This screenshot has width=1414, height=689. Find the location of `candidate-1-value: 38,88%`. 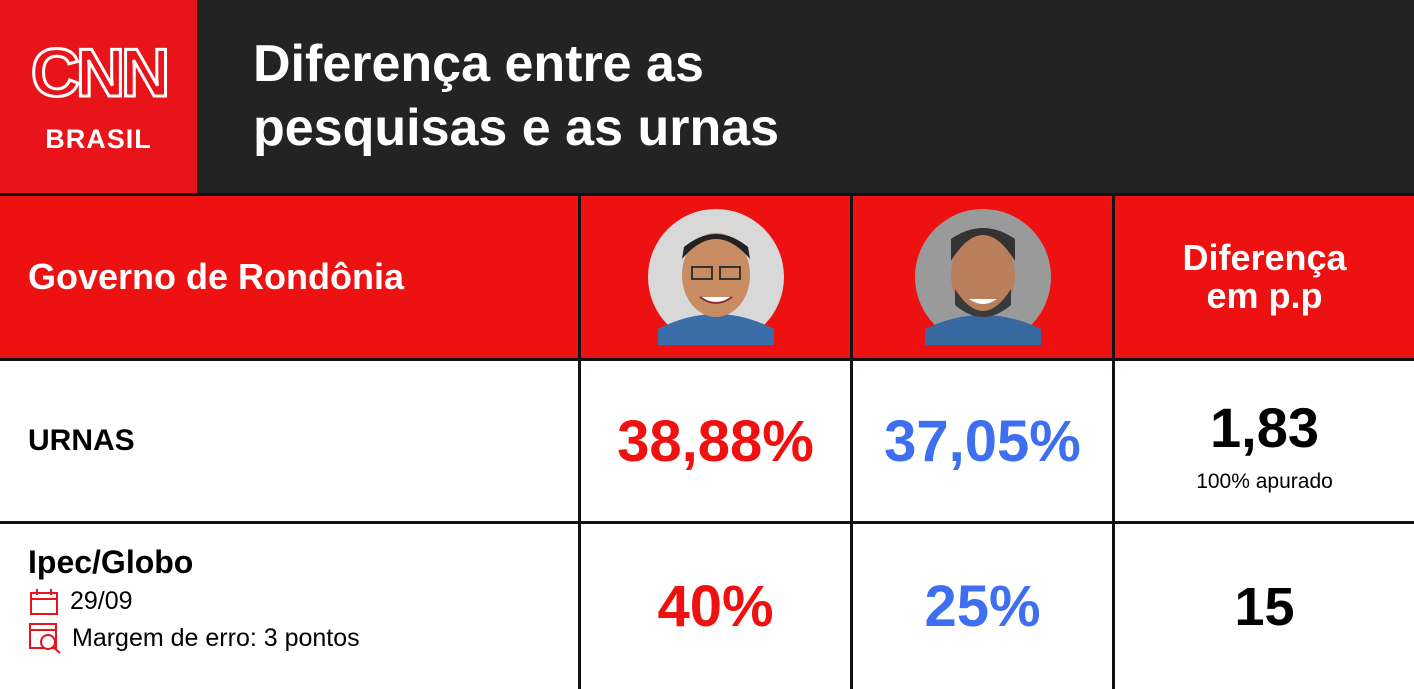

candidate-1-value: 38,88% is located at coordinates (715, 441).